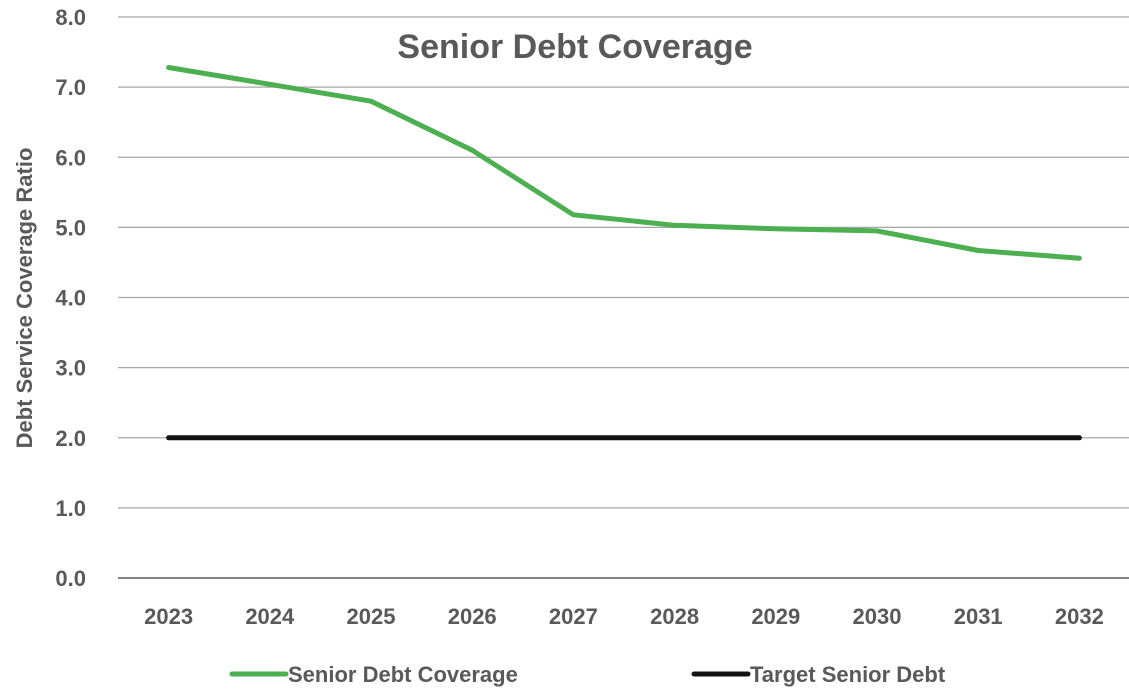 The height and width of the screenshot is (696, 1129). What do you see at coordinates (70, 157) in the screenshot?
I see `y-tick-label: 6.0` at bounding box center [70, 157].